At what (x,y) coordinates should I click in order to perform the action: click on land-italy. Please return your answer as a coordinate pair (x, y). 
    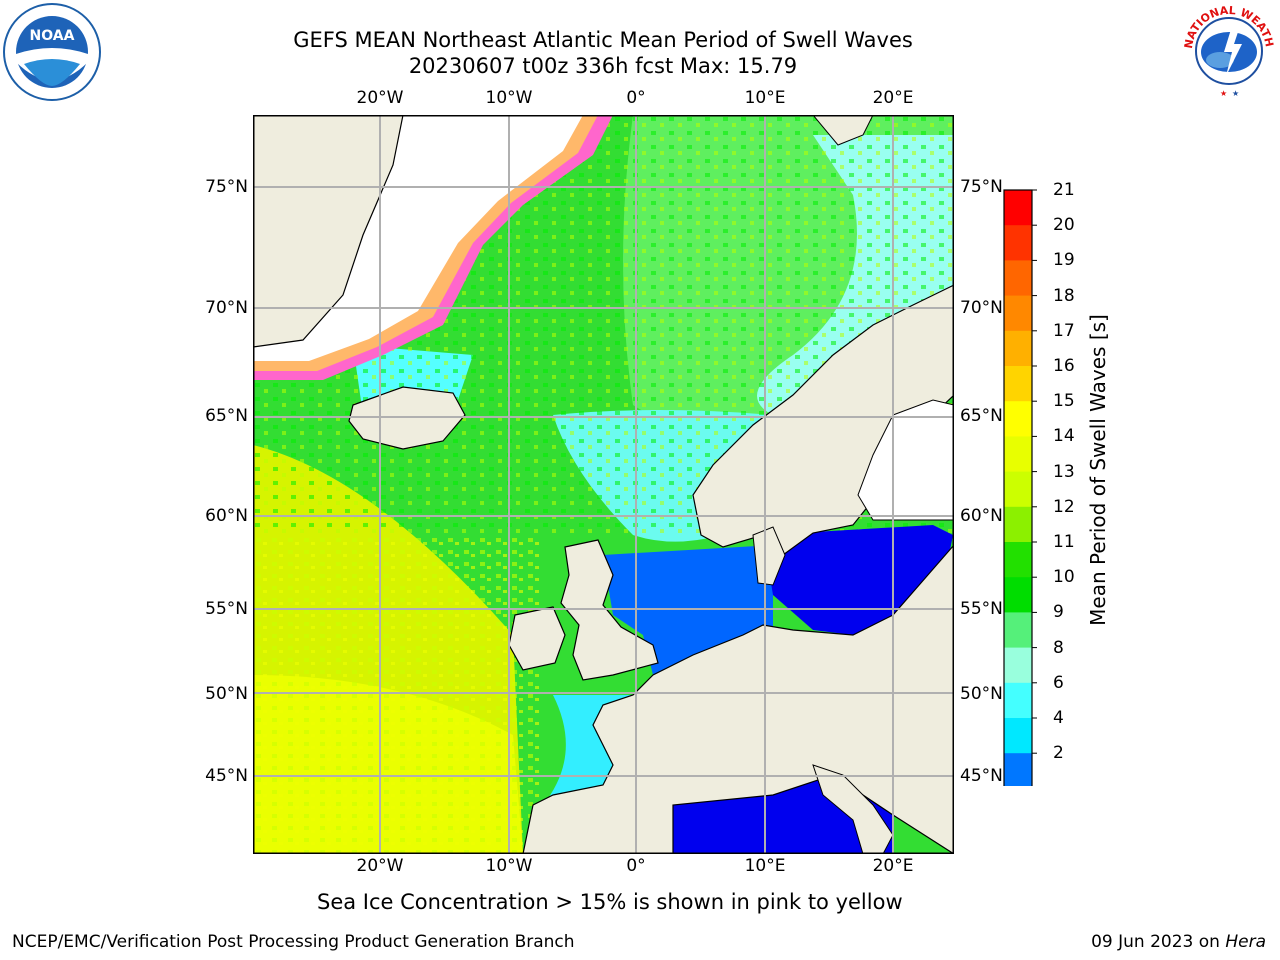
    Looking at the image, I should click on (853, 809).